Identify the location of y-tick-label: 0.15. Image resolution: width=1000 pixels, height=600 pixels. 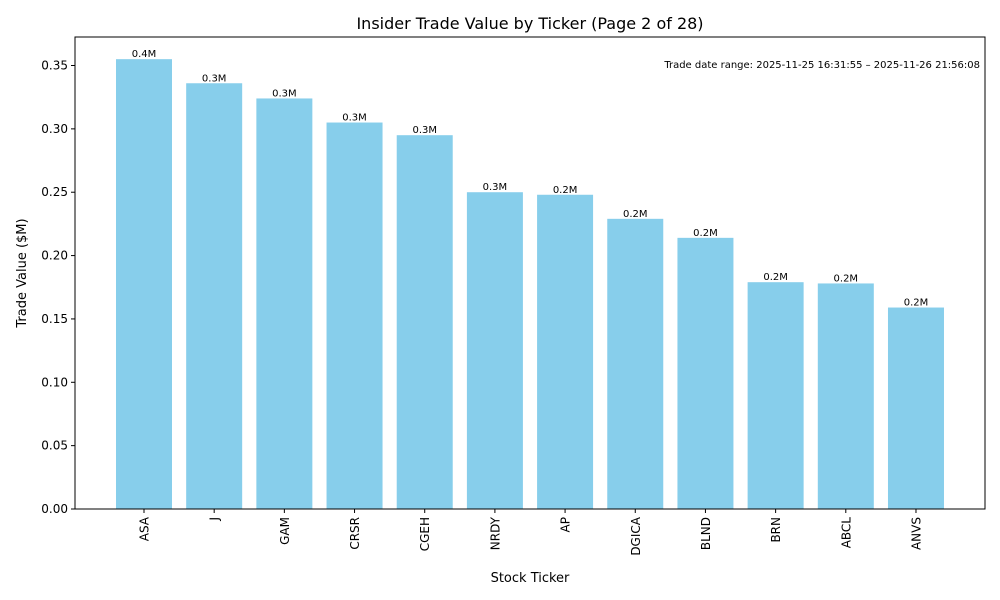
(54, 319).